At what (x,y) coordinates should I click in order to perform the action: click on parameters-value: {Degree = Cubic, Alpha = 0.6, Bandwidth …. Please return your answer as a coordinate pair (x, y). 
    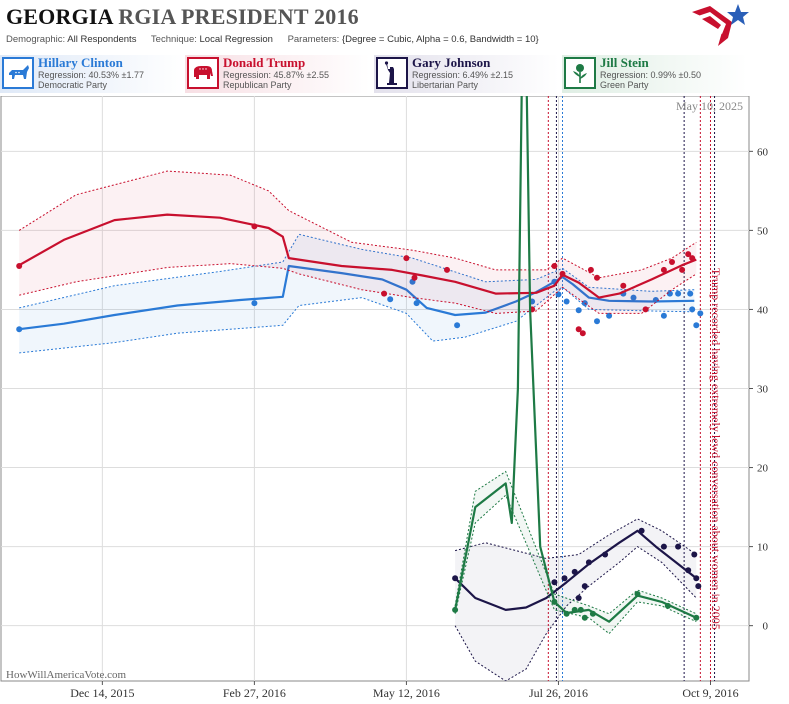
    Looking at the image, I should click on (440, 39).